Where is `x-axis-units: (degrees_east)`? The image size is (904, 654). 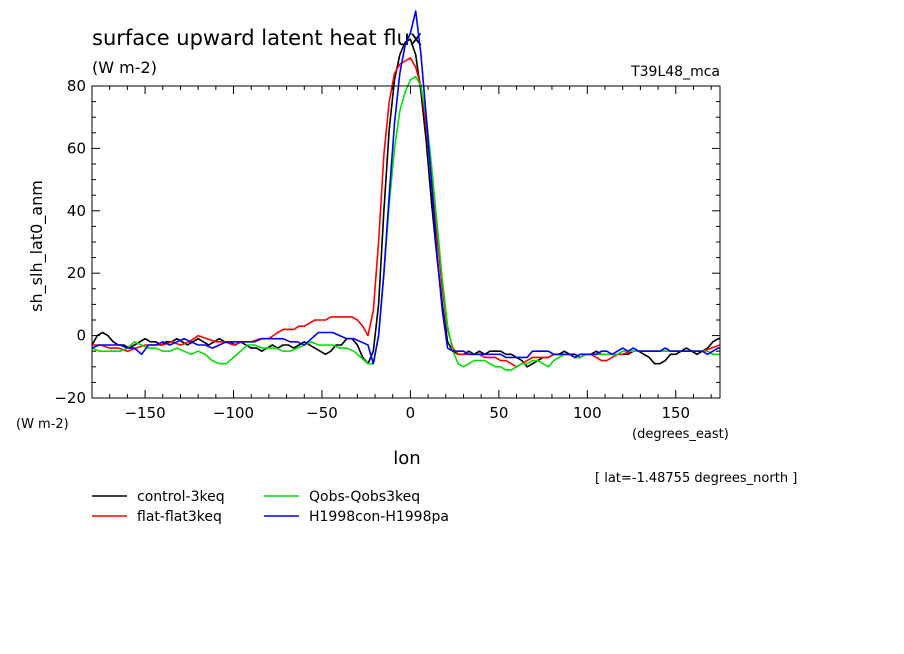
x-axis-units: (degrees_east) is located at coordinates (680, 434).